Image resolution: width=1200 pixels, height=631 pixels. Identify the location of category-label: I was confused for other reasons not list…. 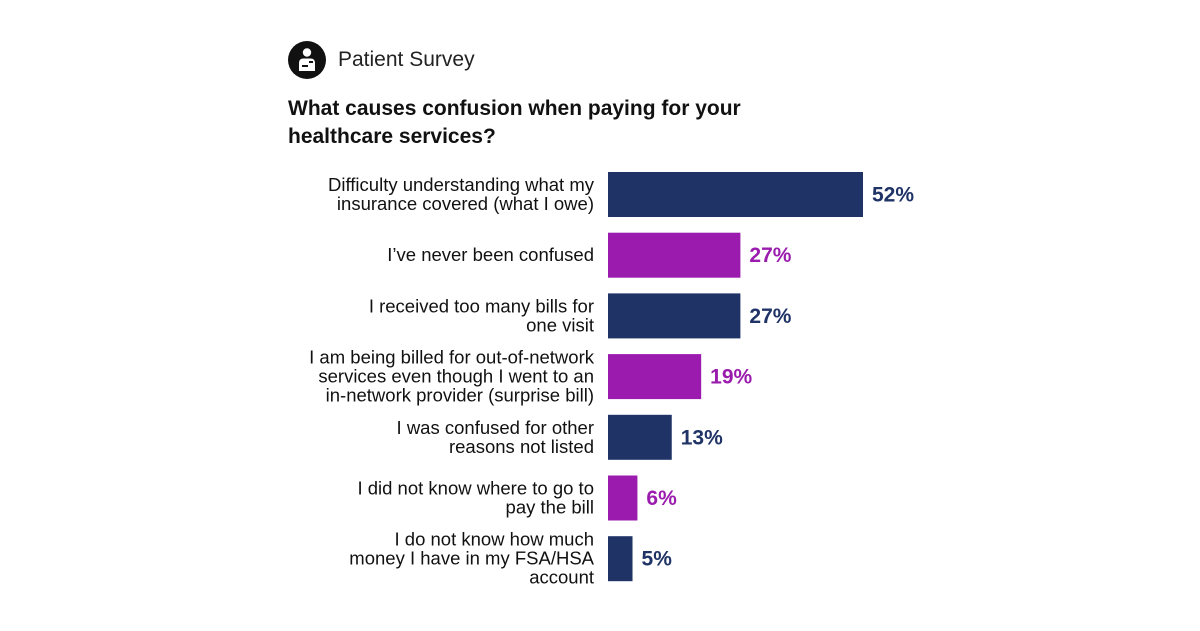
(495, 437).